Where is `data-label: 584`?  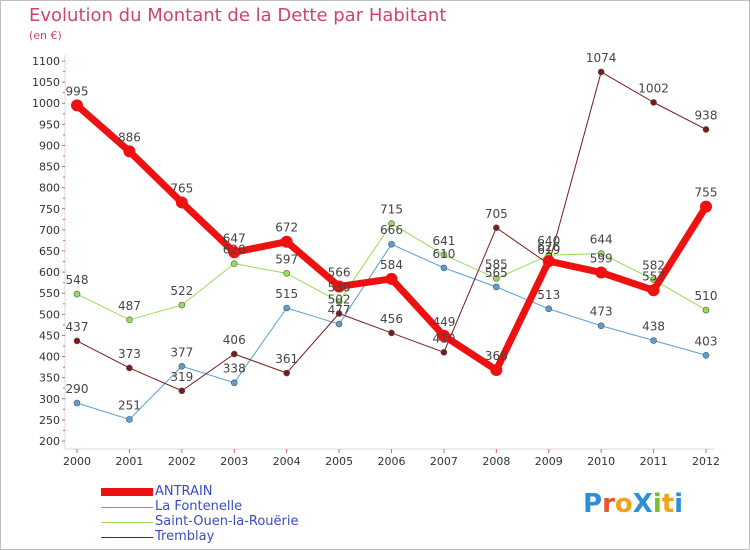 data-label: 584 is located at coordinates (391, 265).